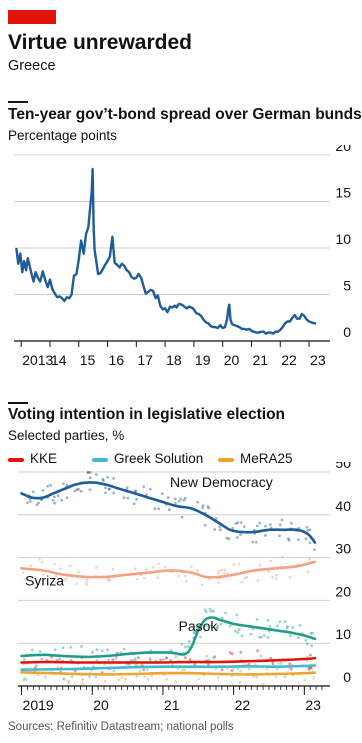 The width and height of the screenshot is (362, 743). Describe the element at coordinates (16, 460) in the screenshot. I see `kke-swatch` at that location.